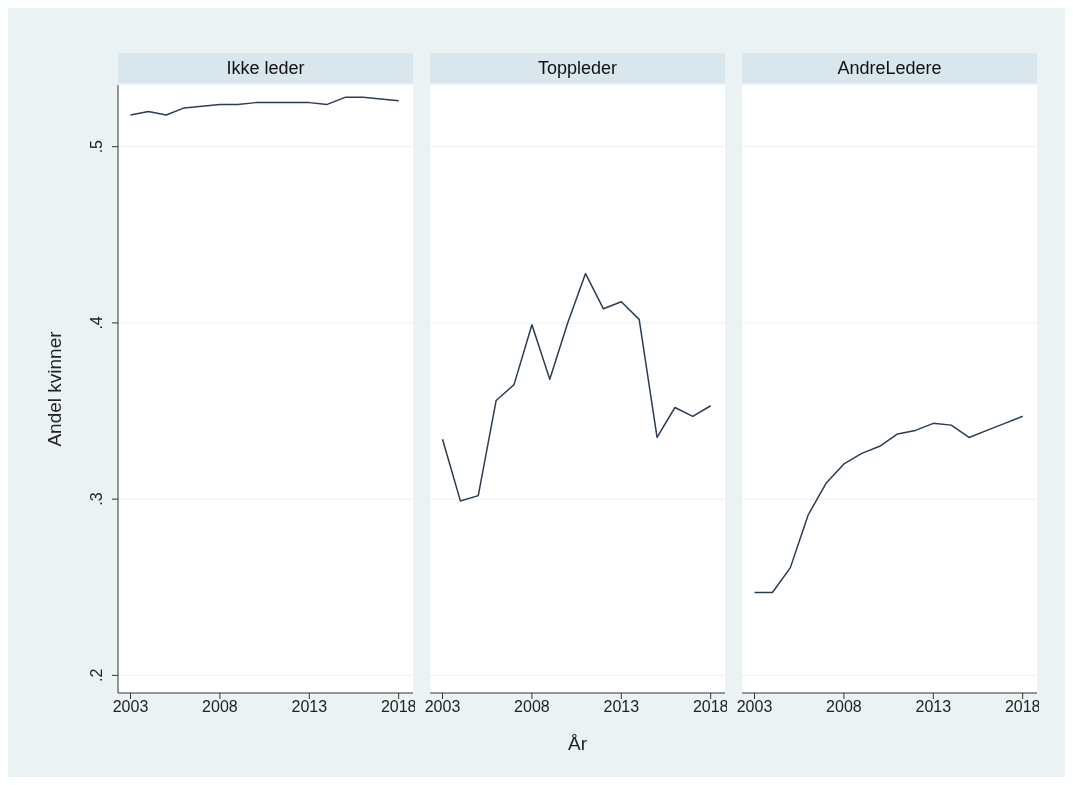 This screenshot has width=1073, height=785. I want to click on y-tick-label: .3, so click(96, 499).